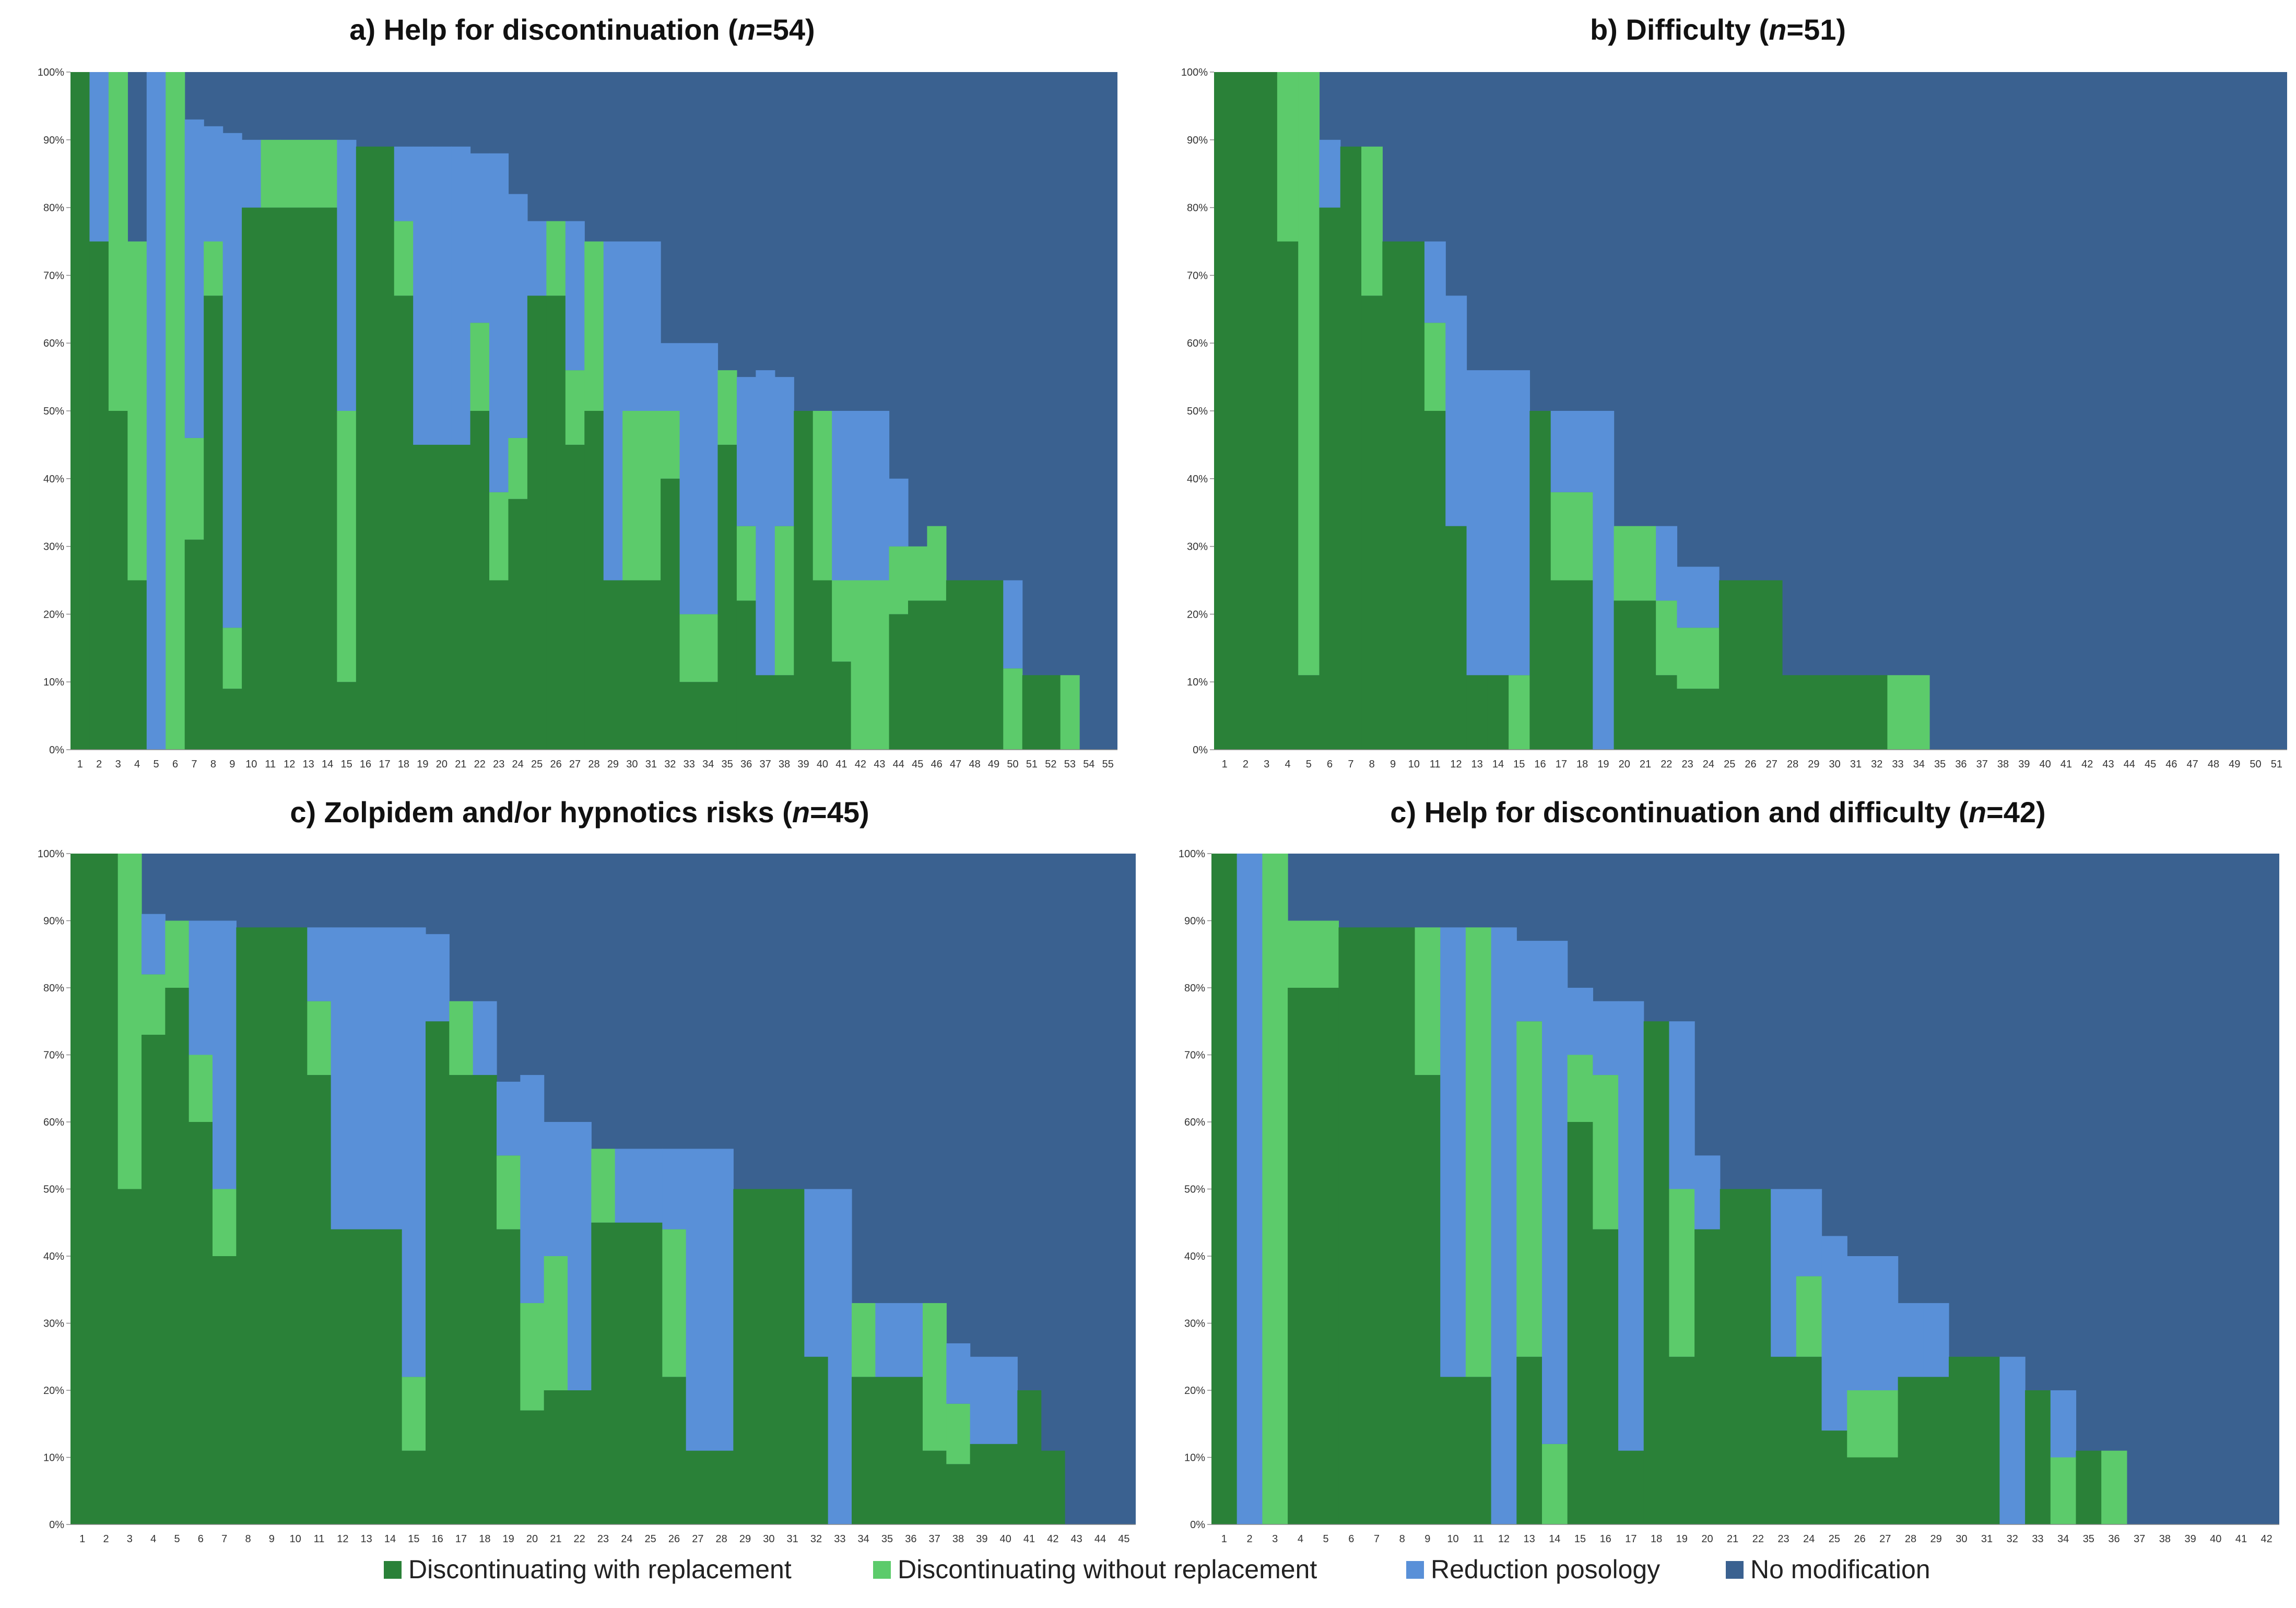  Describe the element at coordinates (2088, 1539) in the screenshot. I see `x-tick-label: 35` at that location.